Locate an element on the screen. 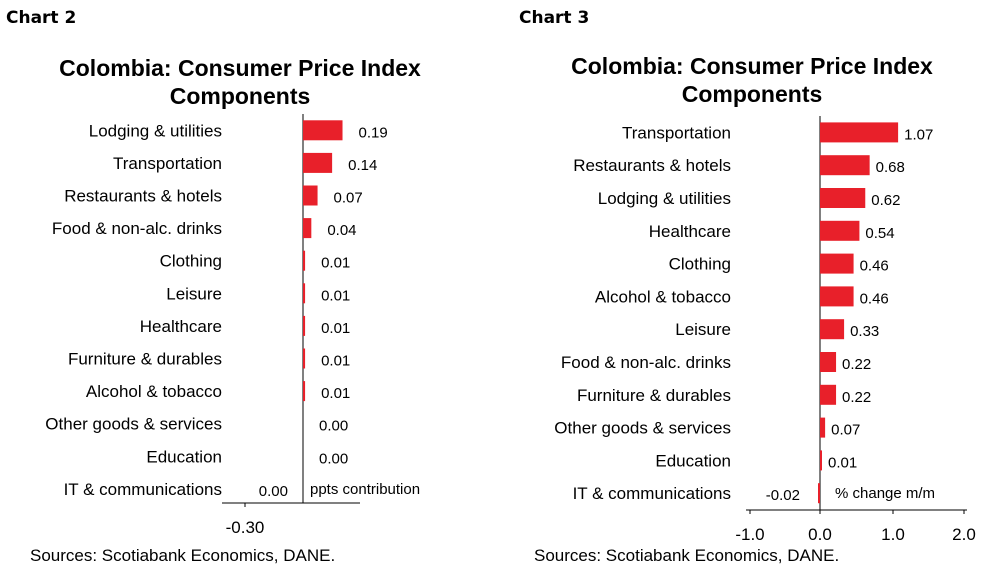 The image size is (994, 579). chart-3-title-line1: Colombia: Consumer Price Index is located at coordinates (752, 66).